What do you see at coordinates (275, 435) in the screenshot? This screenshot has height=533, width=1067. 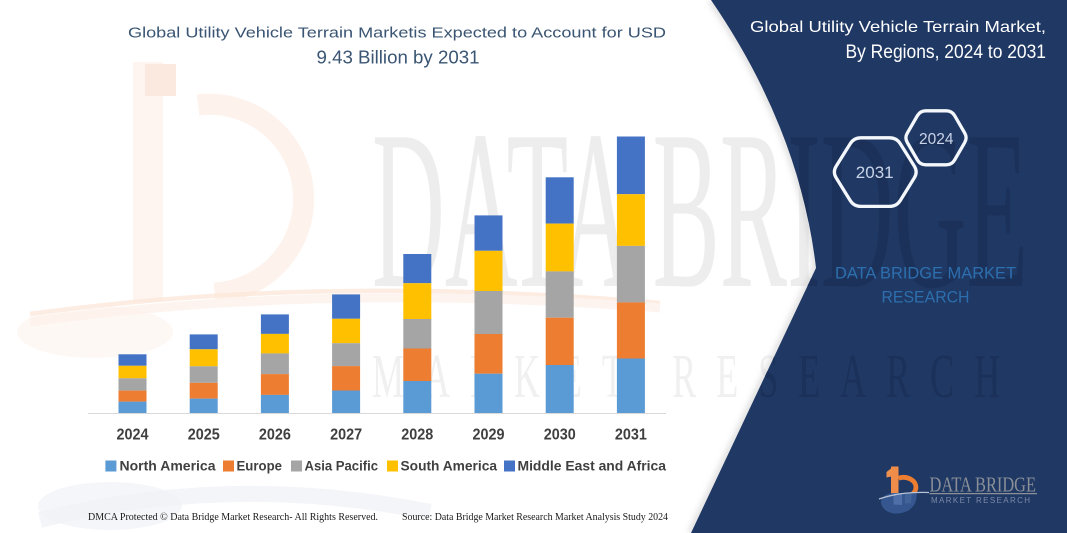 I see `svg-text: 2026` at bounding box center [275, 435].